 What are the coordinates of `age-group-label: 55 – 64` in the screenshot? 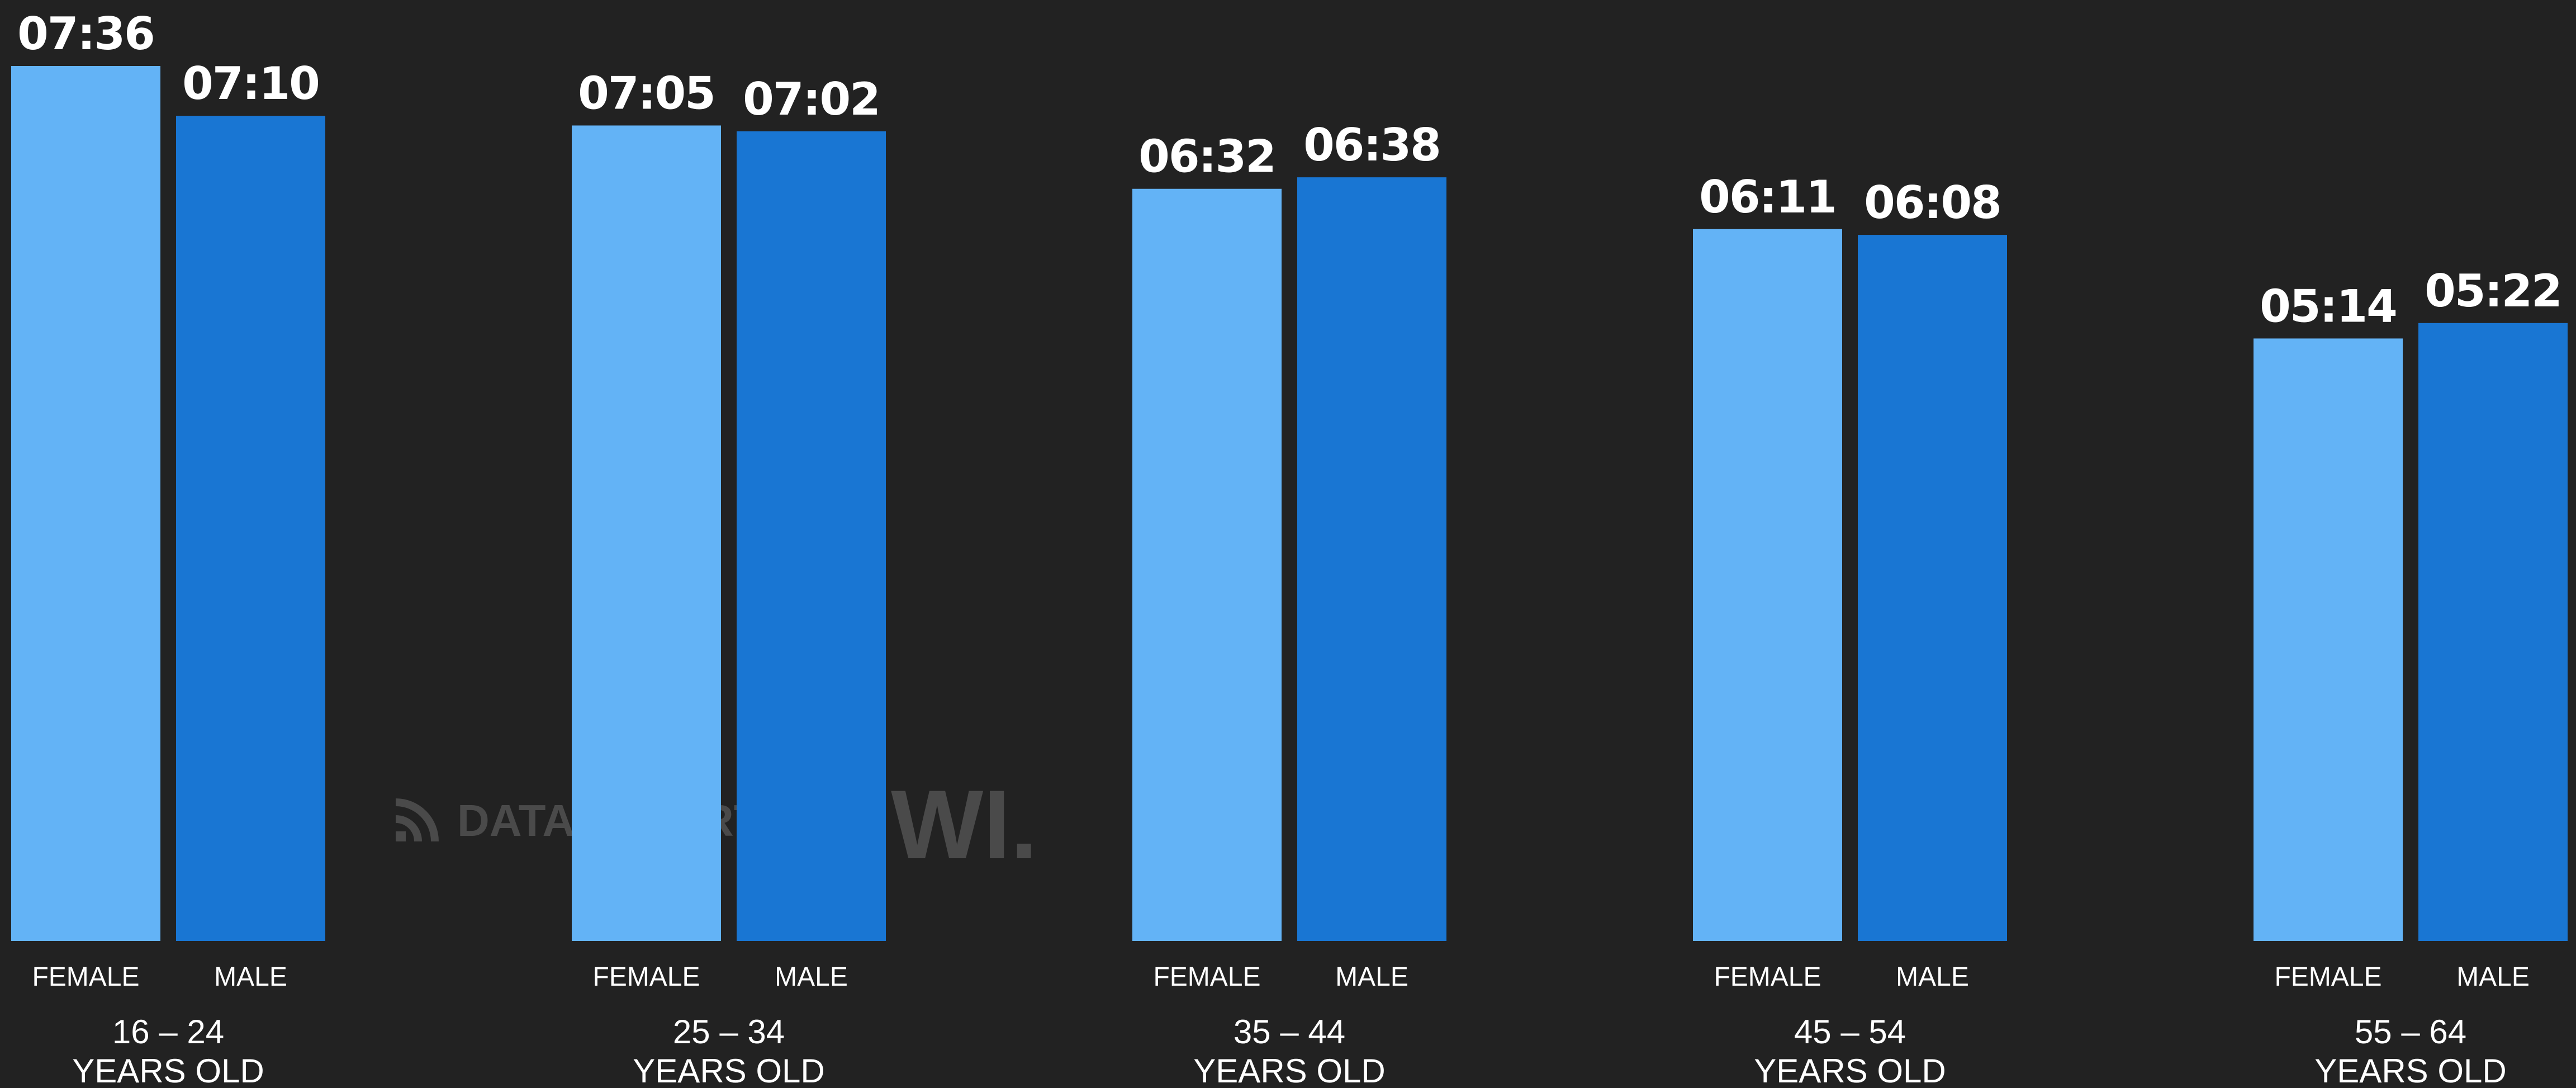 It's located at (2410, 1032).